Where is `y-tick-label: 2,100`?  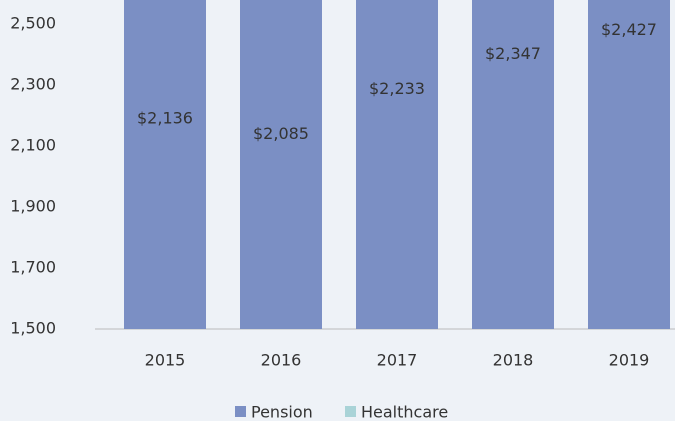
y-tick-label: 2,100 is located at coordinates (33, 145).